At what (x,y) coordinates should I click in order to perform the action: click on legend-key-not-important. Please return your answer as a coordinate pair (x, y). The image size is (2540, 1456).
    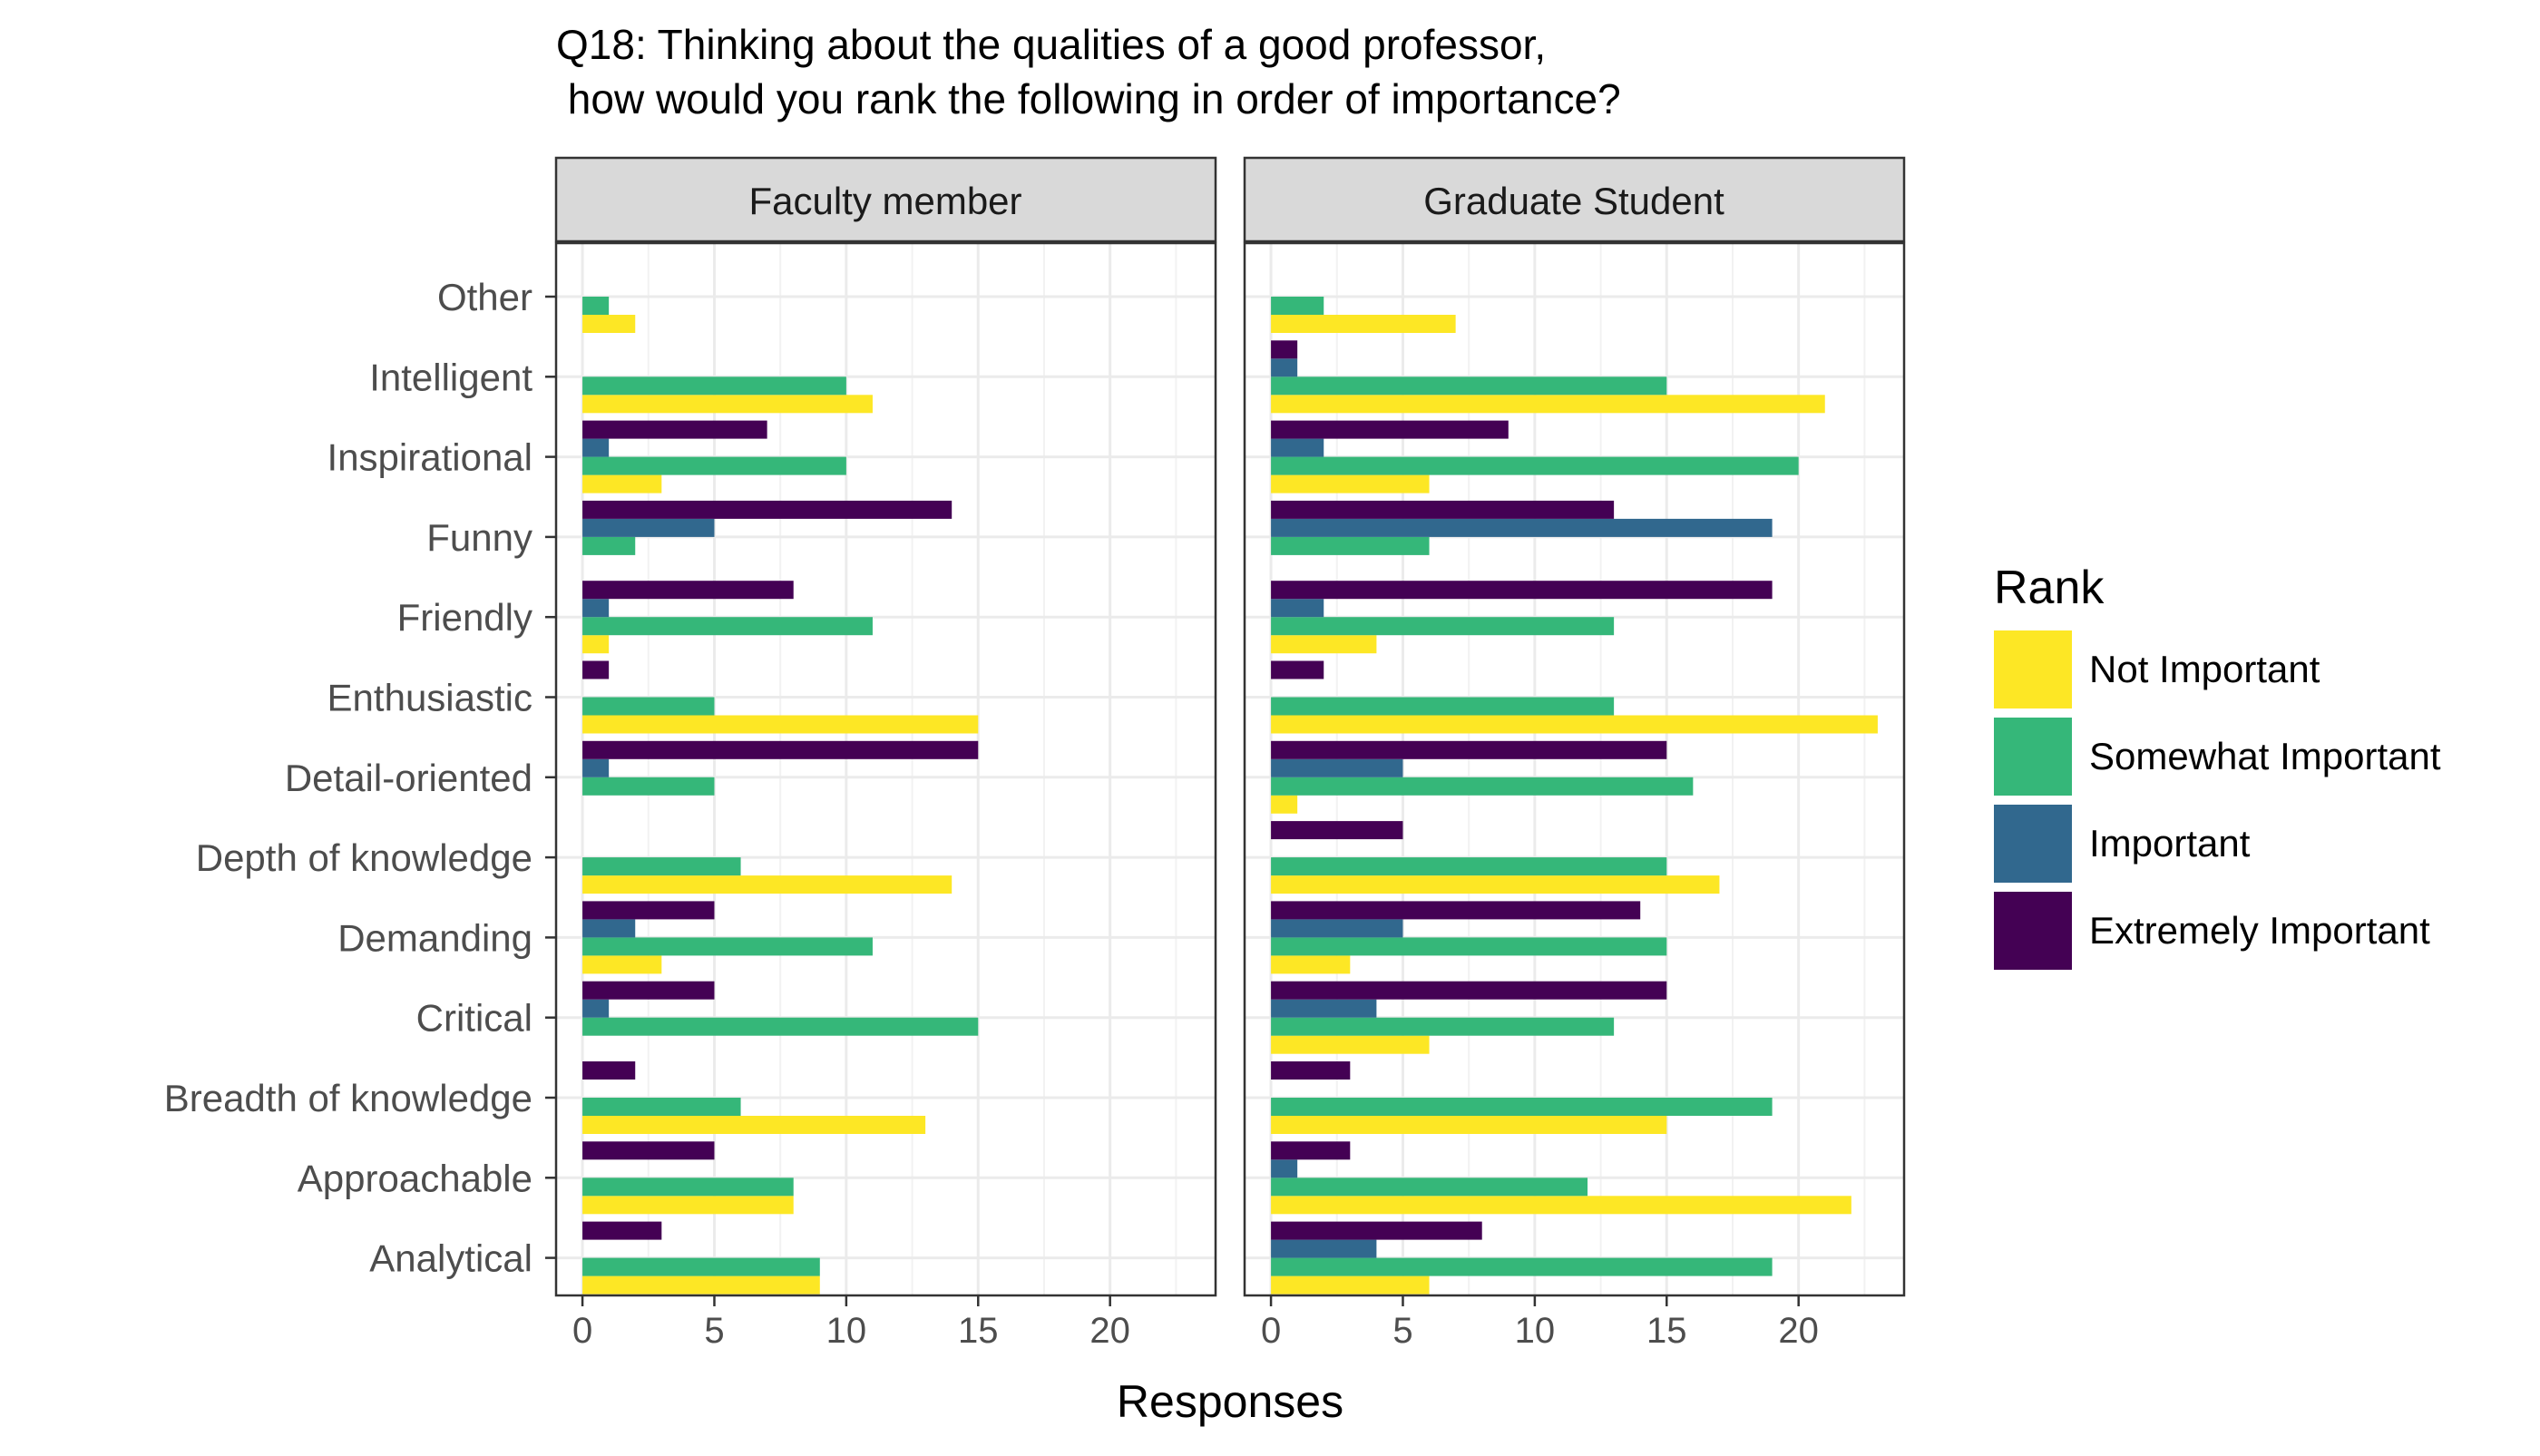
    Looking at the image, I should click on (2033, 669).